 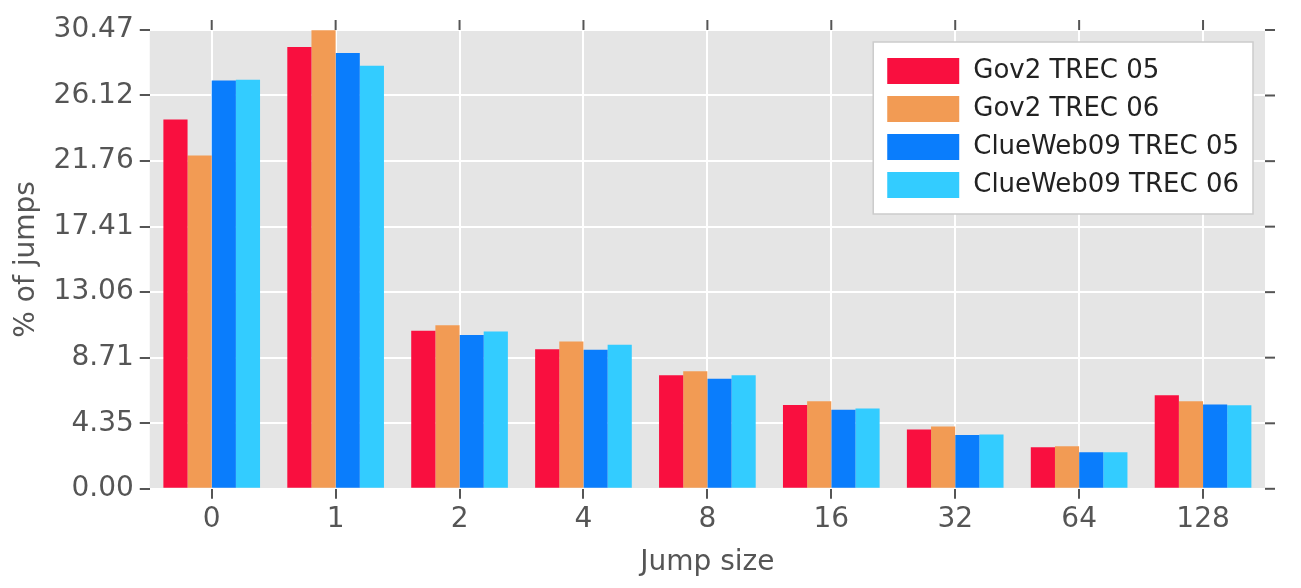 What do you see at coordinates (1106, 144) in the screenshot?
I see `legend-label: ClueWeb09 TREC 05` at bounding box center [1106, 144].